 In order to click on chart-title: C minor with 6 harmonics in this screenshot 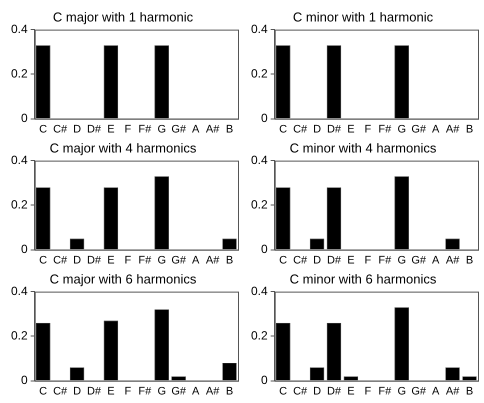, I will do `click(363, 278)`.